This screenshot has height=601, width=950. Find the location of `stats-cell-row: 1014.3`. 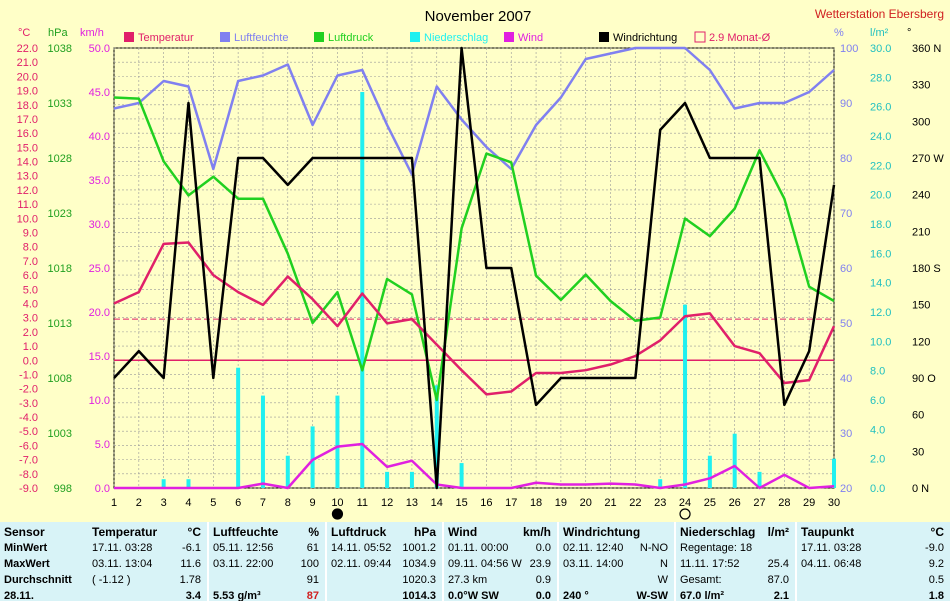

stats-cell-row: 1014.3 is located at coordinates (383, 594).